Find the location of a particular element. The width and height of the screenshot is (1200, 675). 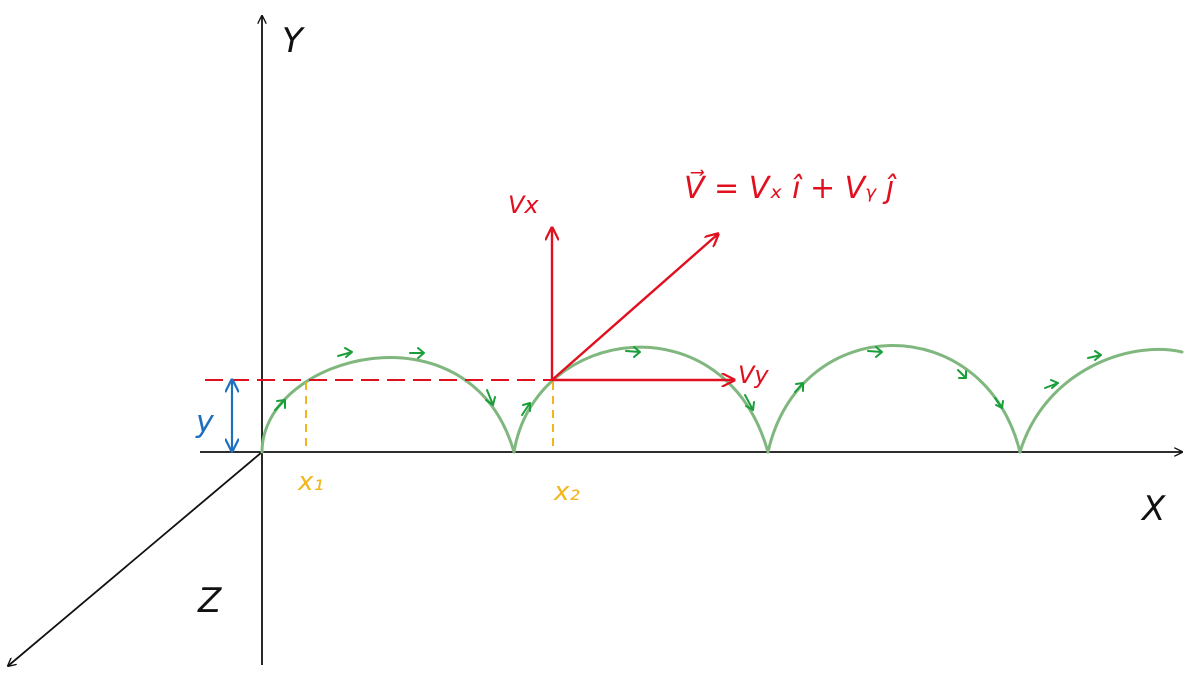

height-label: y is located at coordinates (205, 422).